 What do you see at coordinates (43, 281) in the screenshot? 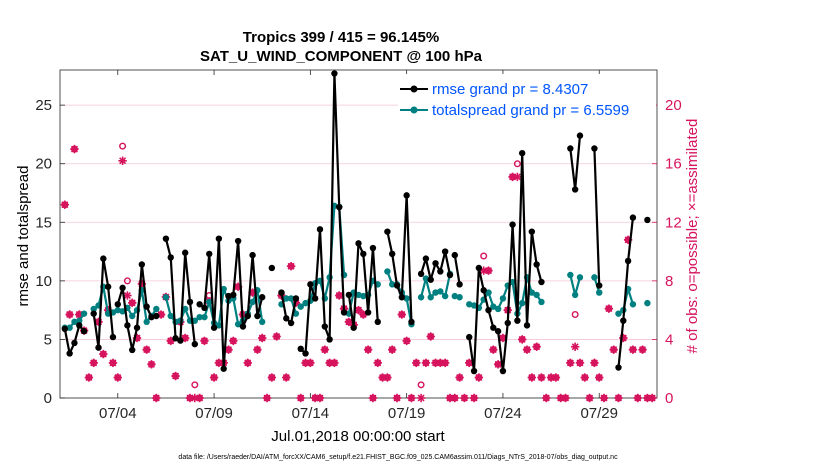
I see `y-tick-label: 10` at bounding box center [43, 281].